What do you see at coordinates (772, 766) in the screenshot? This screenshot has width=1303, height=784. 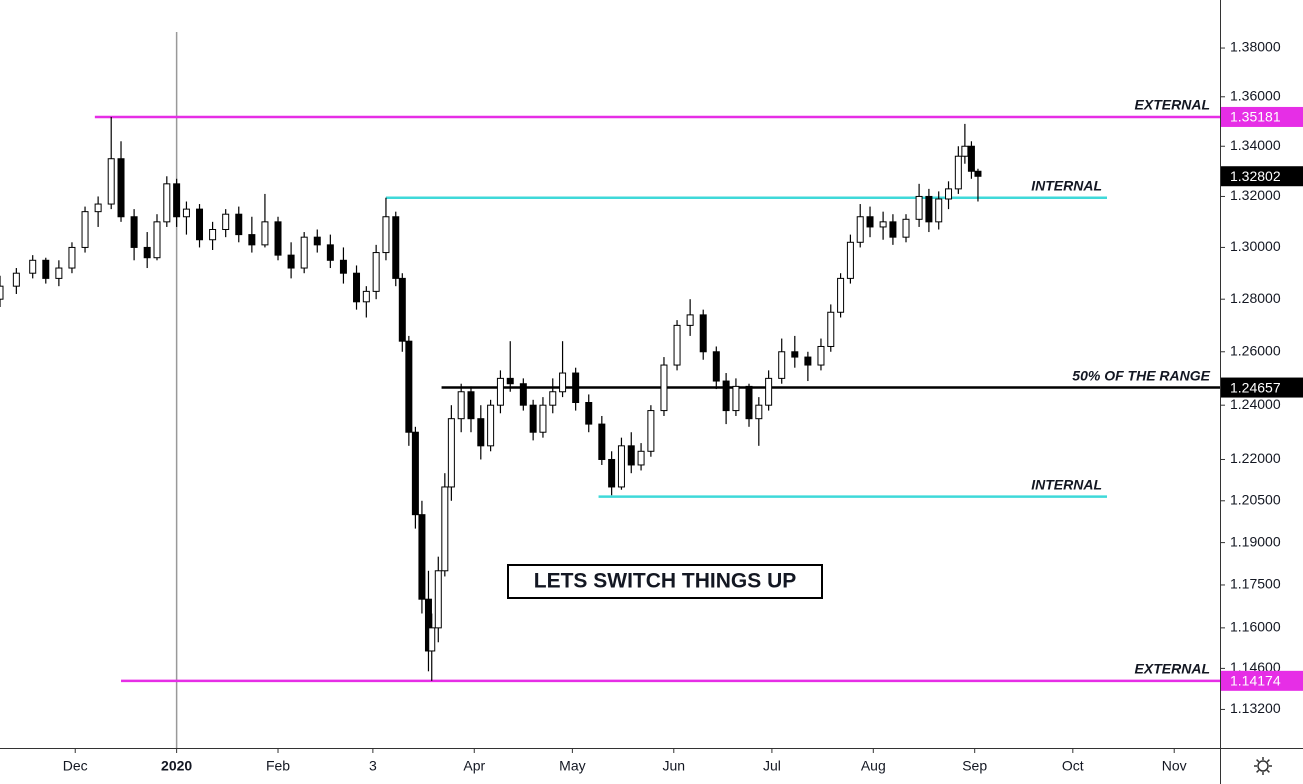 I see `x-tick-label: Jul` at bounding box center [772, 766].